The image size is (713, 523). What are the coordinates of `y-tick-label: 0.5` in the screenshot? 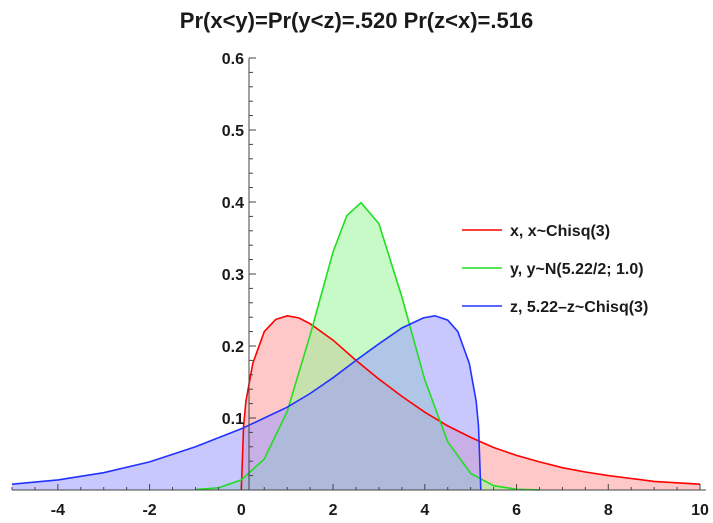 It's located at (233, 131).